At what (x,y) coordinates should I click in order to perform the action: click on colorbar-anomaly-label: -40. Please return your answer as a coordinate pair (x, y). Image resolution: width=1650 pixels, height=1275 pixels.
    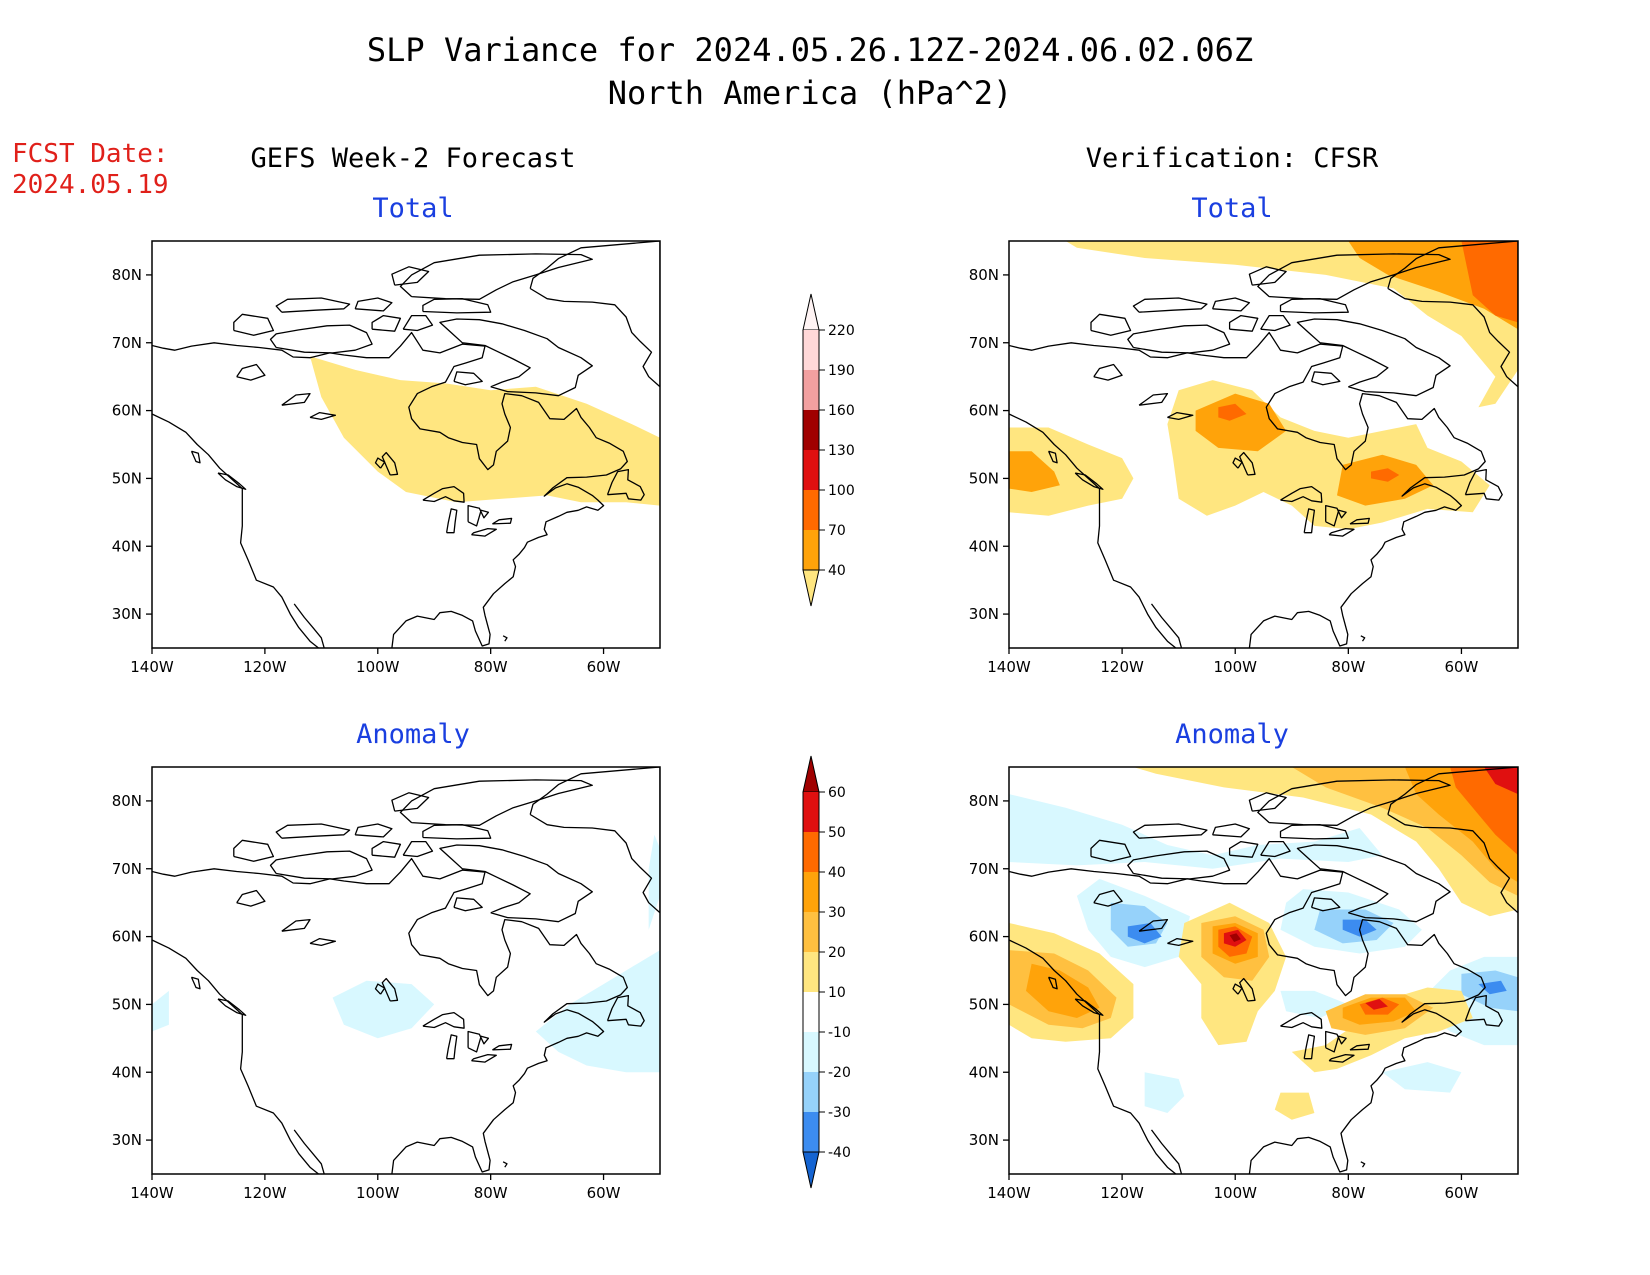
    Looking at the image, I should click on (839, 1153).